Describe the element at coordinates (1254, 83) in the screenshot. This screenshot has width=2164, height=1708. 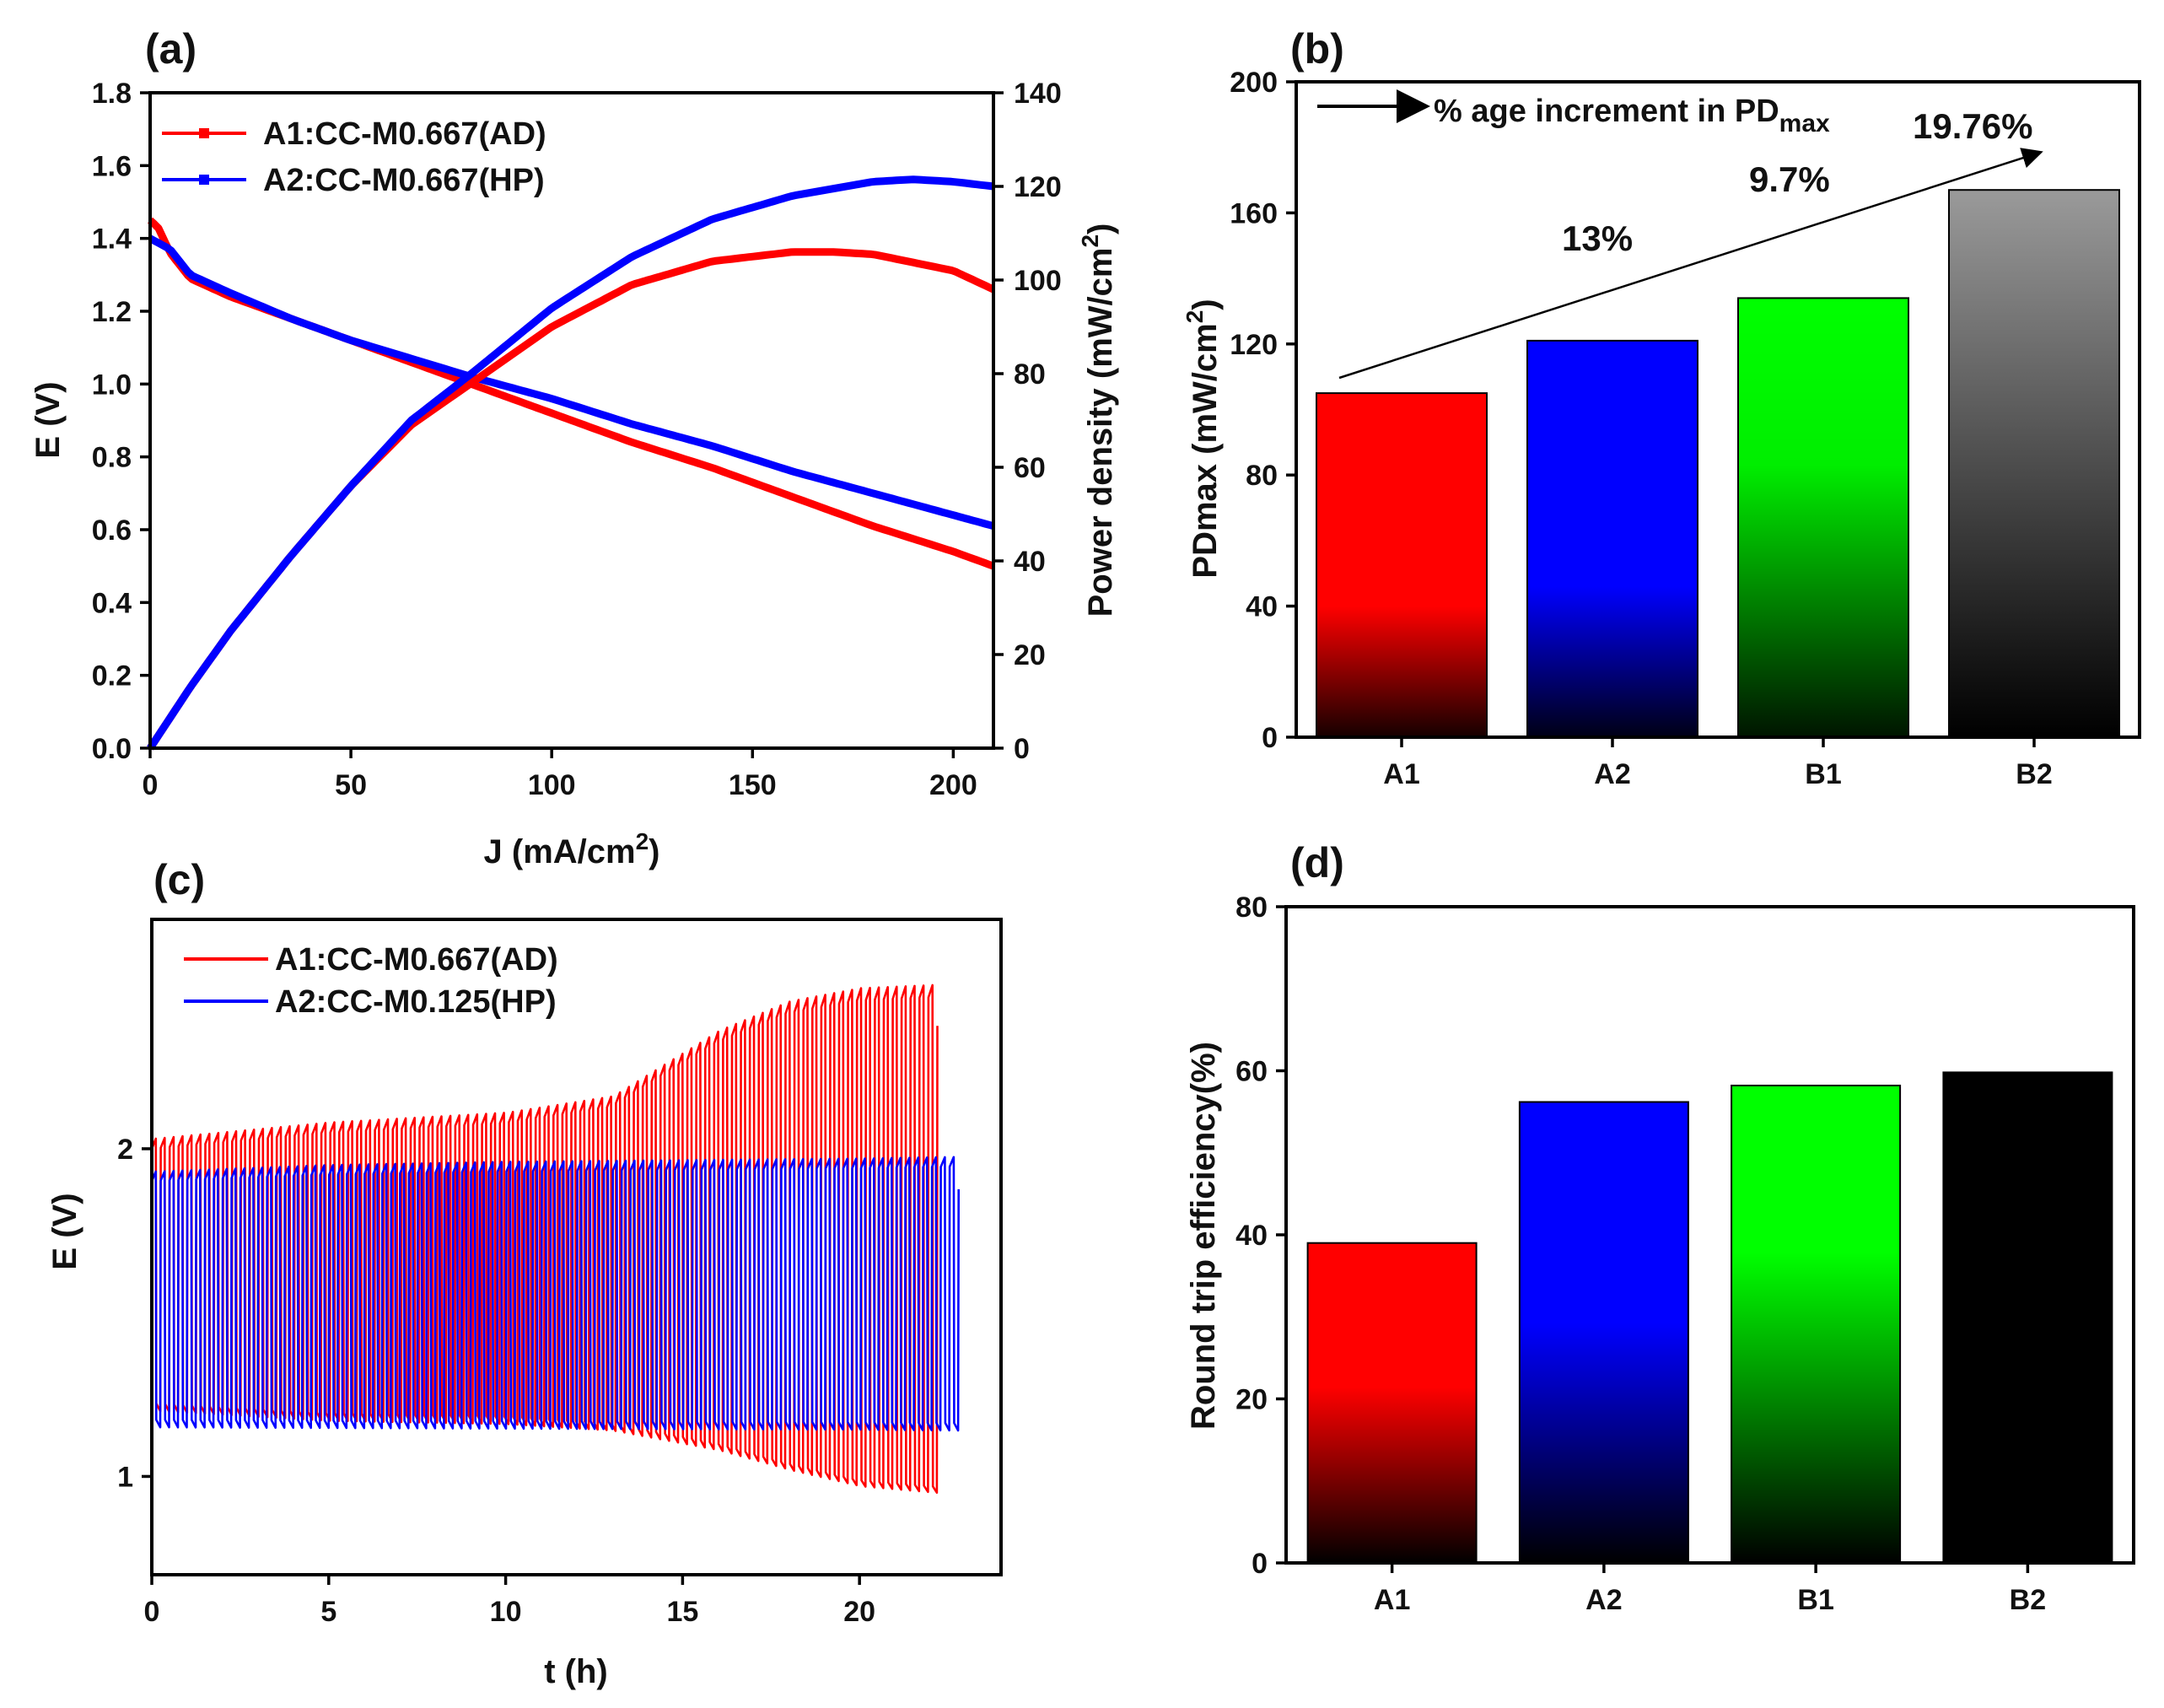
I see `panel-b-ytick-label: 200` at that location.